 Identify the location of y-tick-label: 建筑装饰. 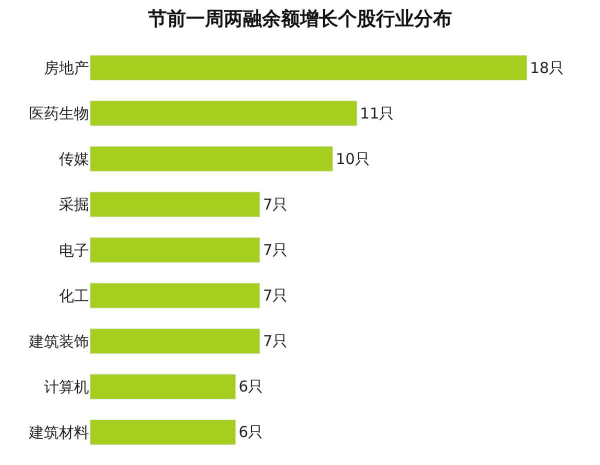
(58, 341).